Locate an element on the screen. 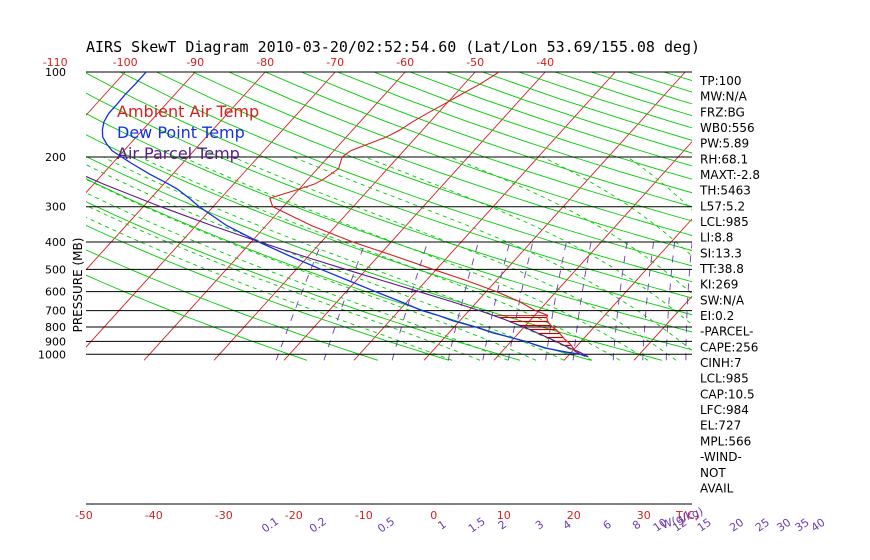  bottom-temp-tick-label: 0 is located at coordinates (433, 515).